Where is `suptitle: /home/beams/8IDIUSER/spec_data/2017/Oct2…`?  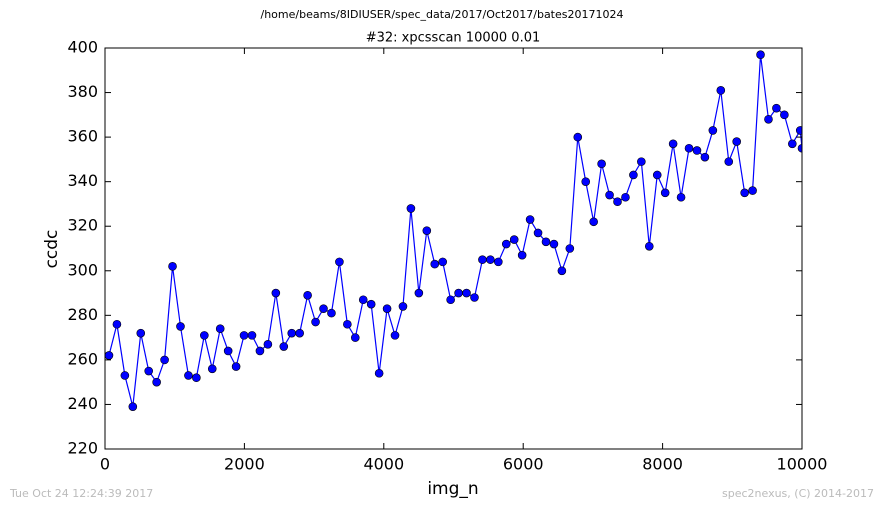
suptitle: /home/beams/8IDIUSER/spec_data/2017/Oct2… is located at coordinates (442, 14).